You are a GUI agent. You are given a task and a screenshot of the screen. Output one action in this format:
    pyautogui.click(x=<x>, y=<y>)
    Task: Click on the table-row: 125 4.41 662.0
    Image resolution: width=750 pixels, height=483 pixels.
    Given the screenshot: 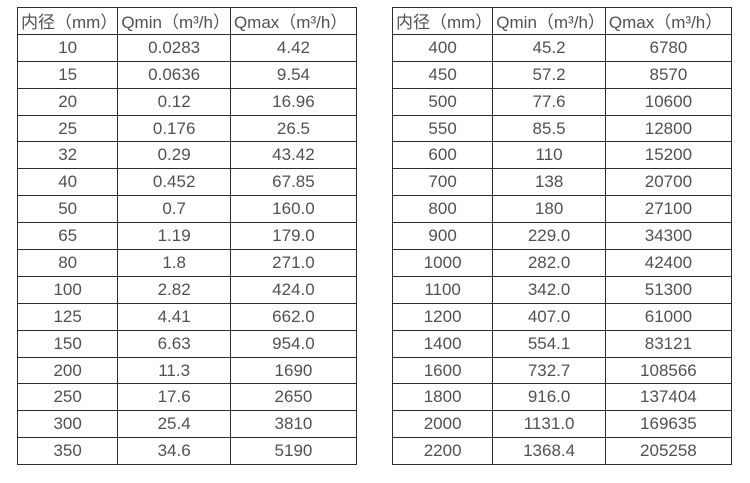 What is the action you would take?
    pyautogui.click(x=186, y=316)
    